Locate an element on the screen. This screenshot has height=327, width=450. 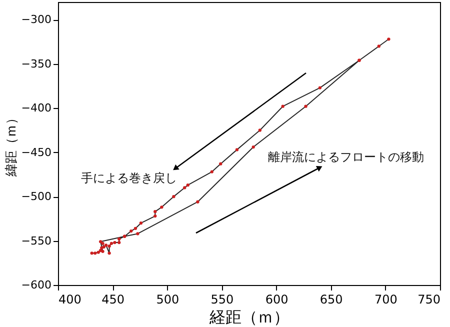
x-axis-title: 経距（ｍ） is located at coordinates (249, 317).